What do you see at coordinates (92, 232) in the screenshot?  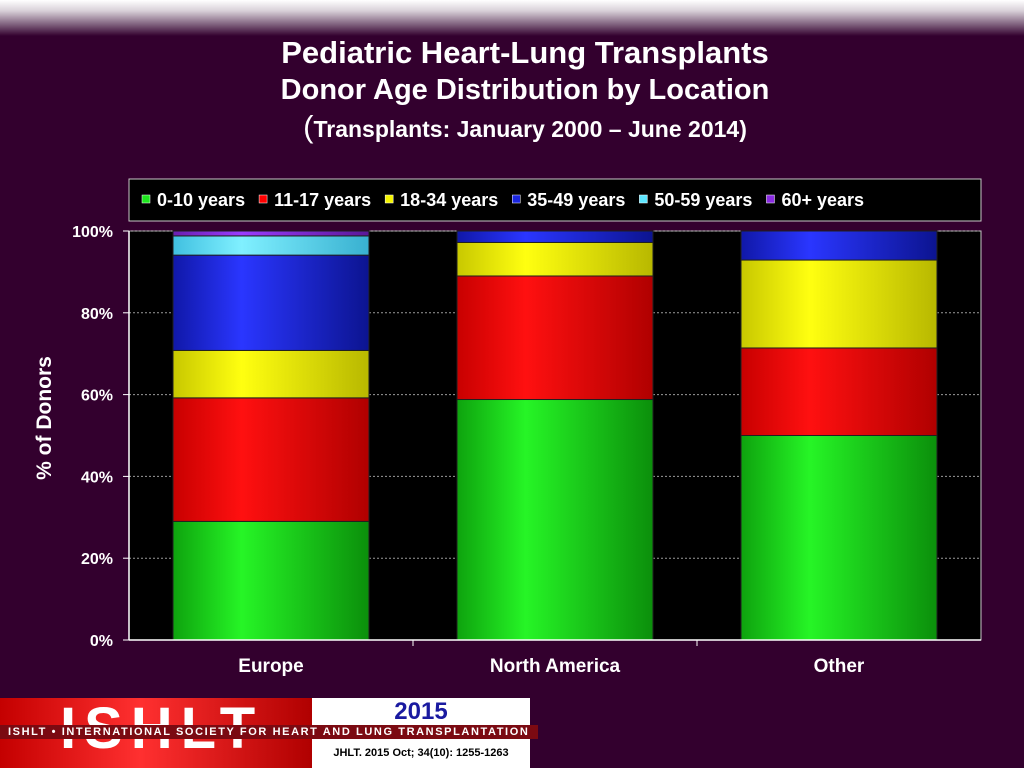 I see `y-tick-label: 100%` at bounding box center [92, 232].